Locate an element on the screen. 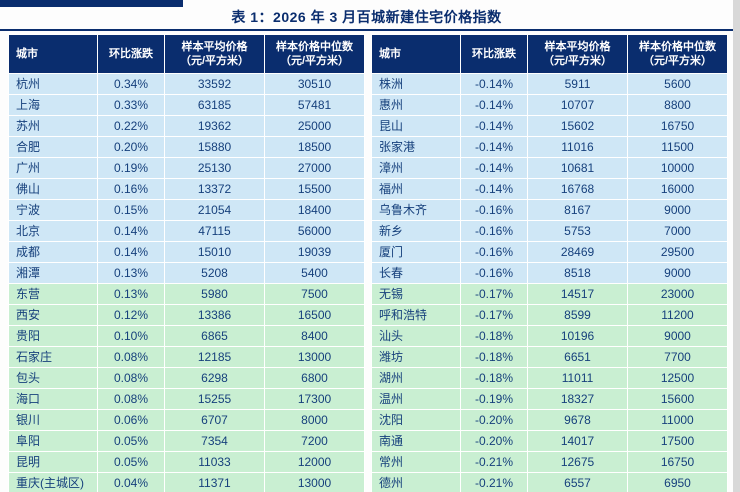  city-cell: 温州 is located at coordinates (416, 399).